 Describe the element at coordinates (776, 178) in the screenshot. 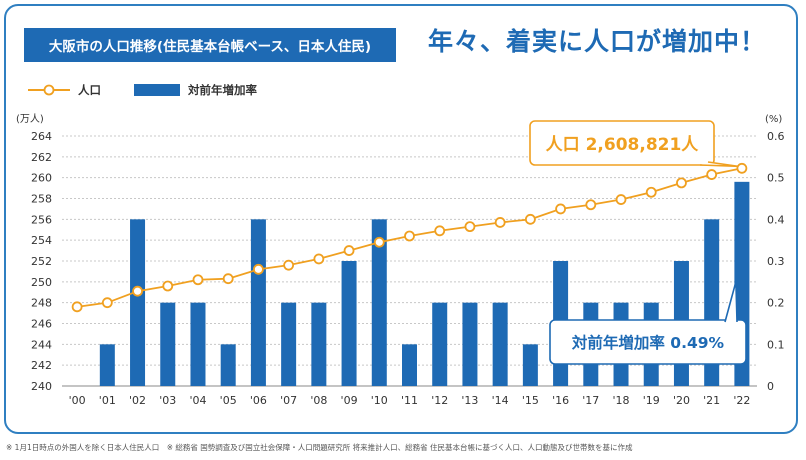

I see `y-right-tick-label: 0.5` at that location.